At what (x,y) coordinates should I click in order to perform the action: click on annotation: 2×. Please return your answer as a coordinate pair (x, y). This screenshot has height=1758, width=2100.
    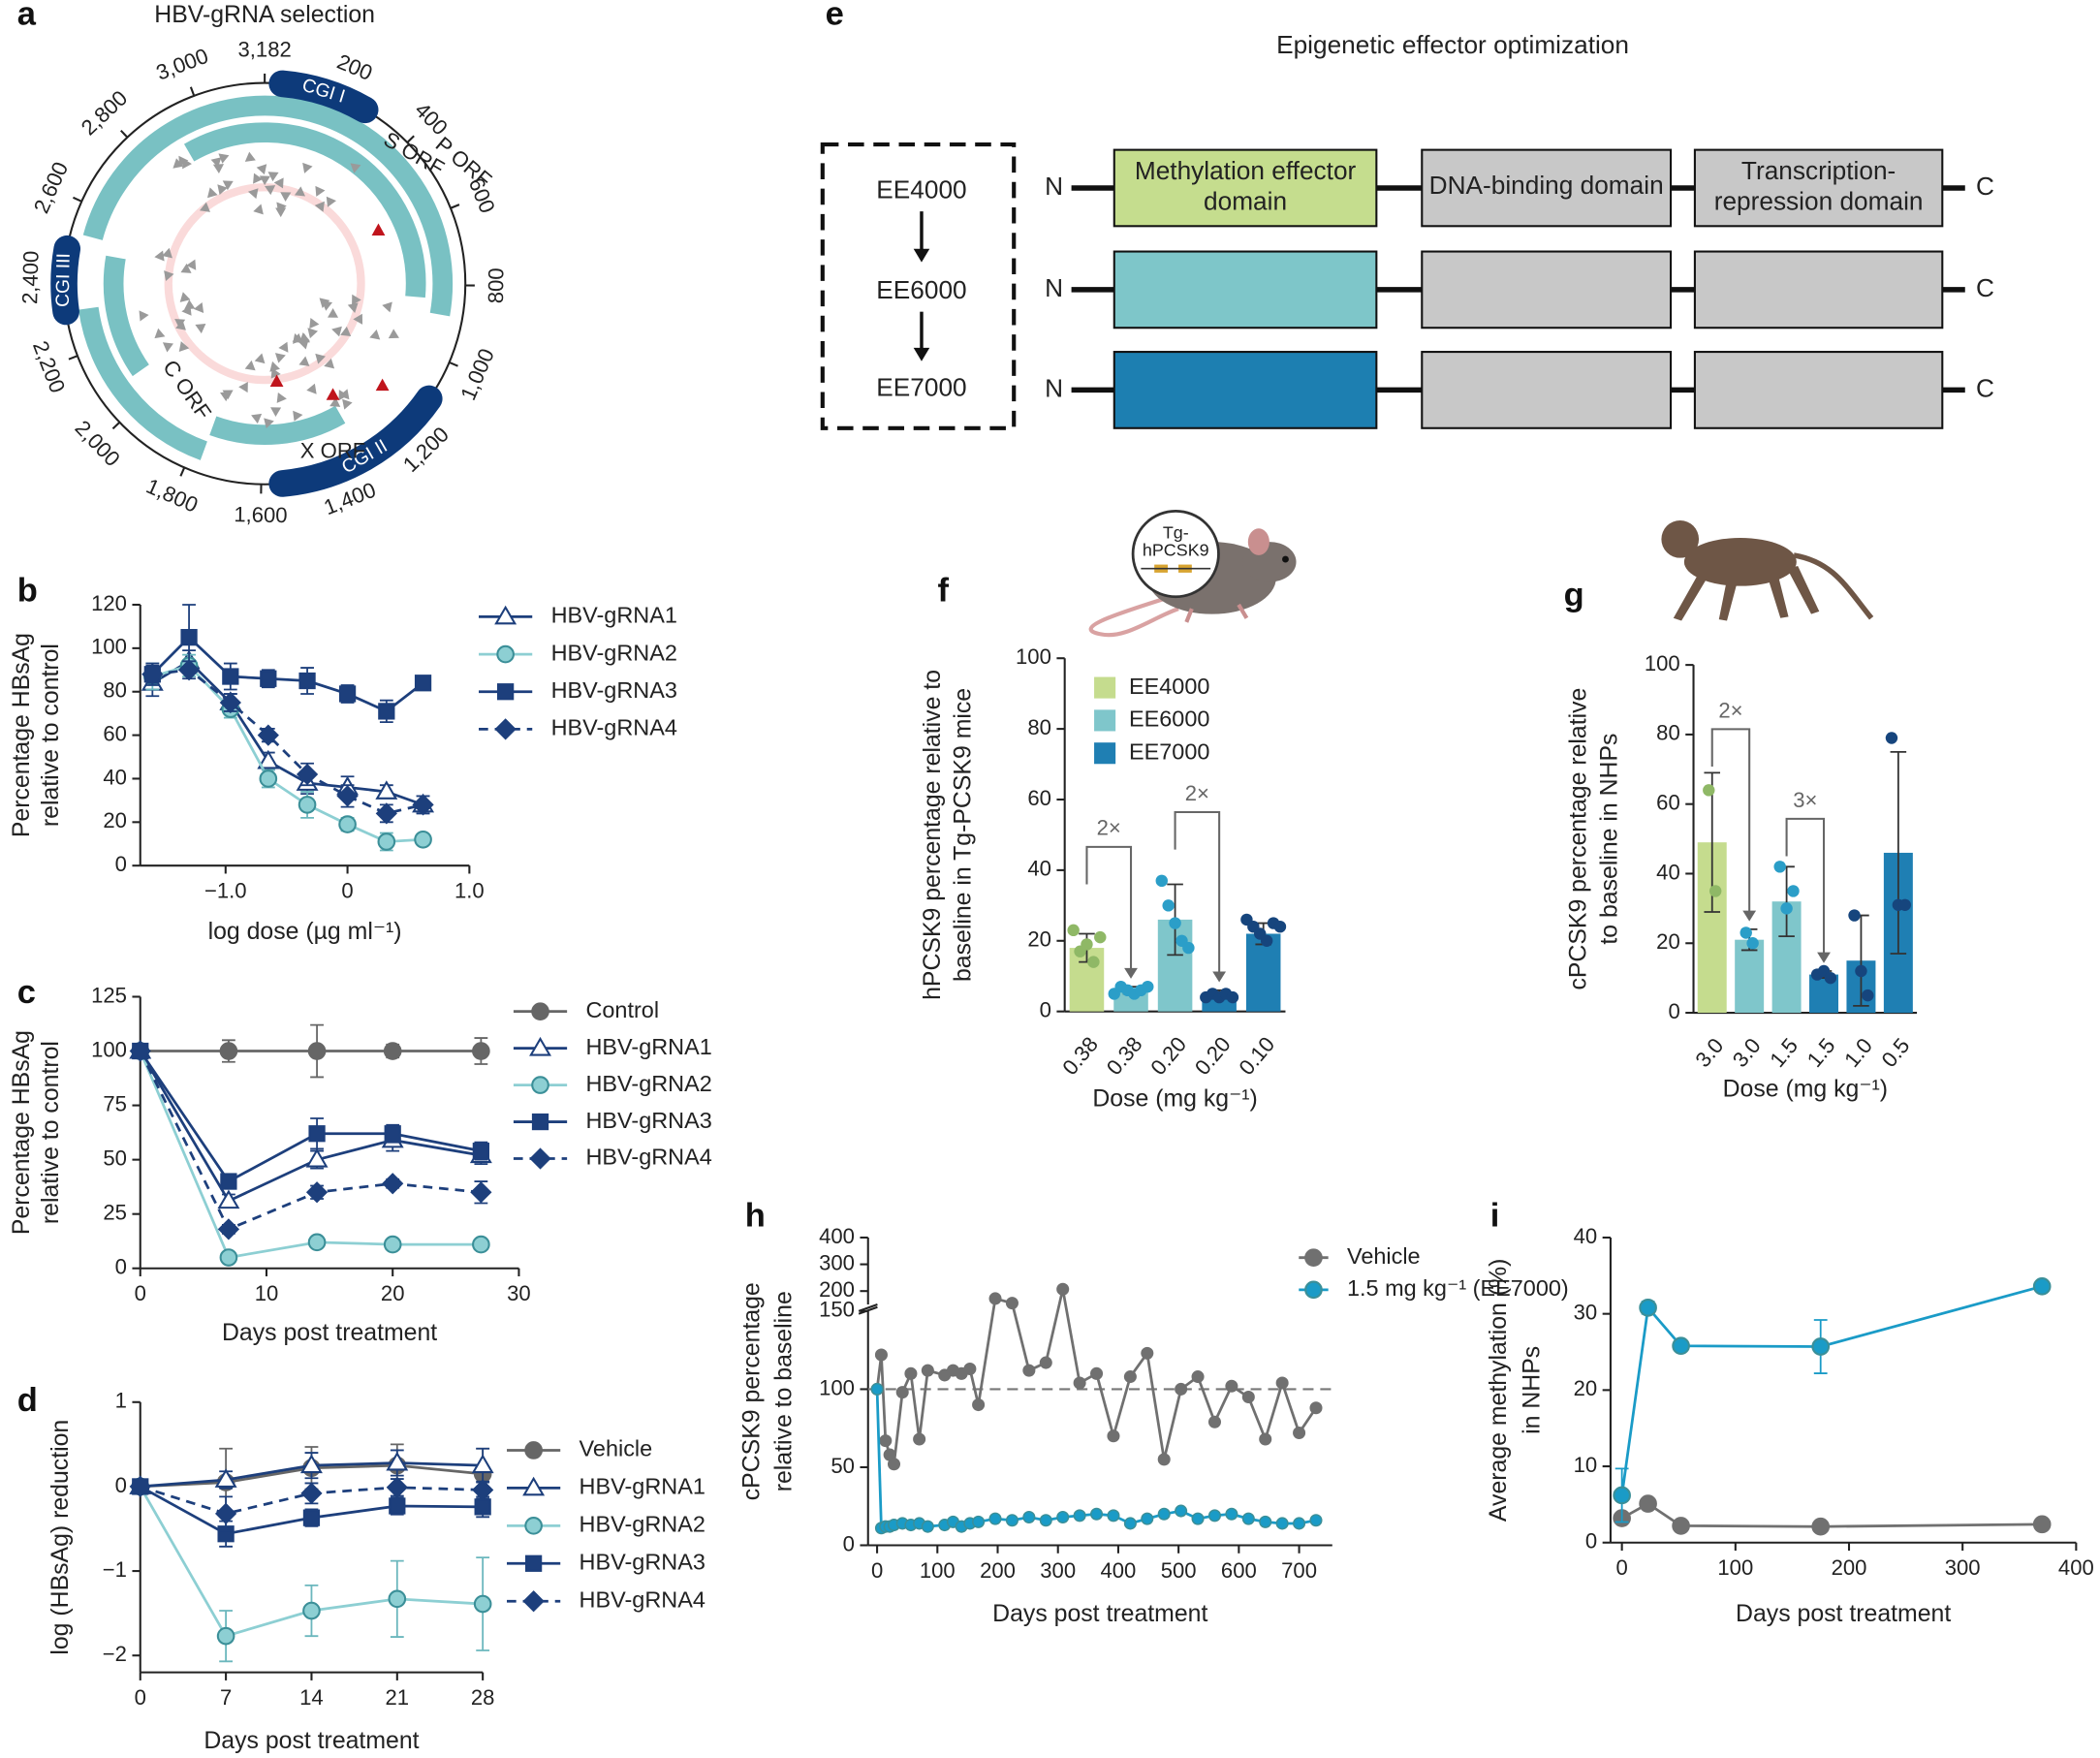
    Looking at the image, I should click on (1197, 793).